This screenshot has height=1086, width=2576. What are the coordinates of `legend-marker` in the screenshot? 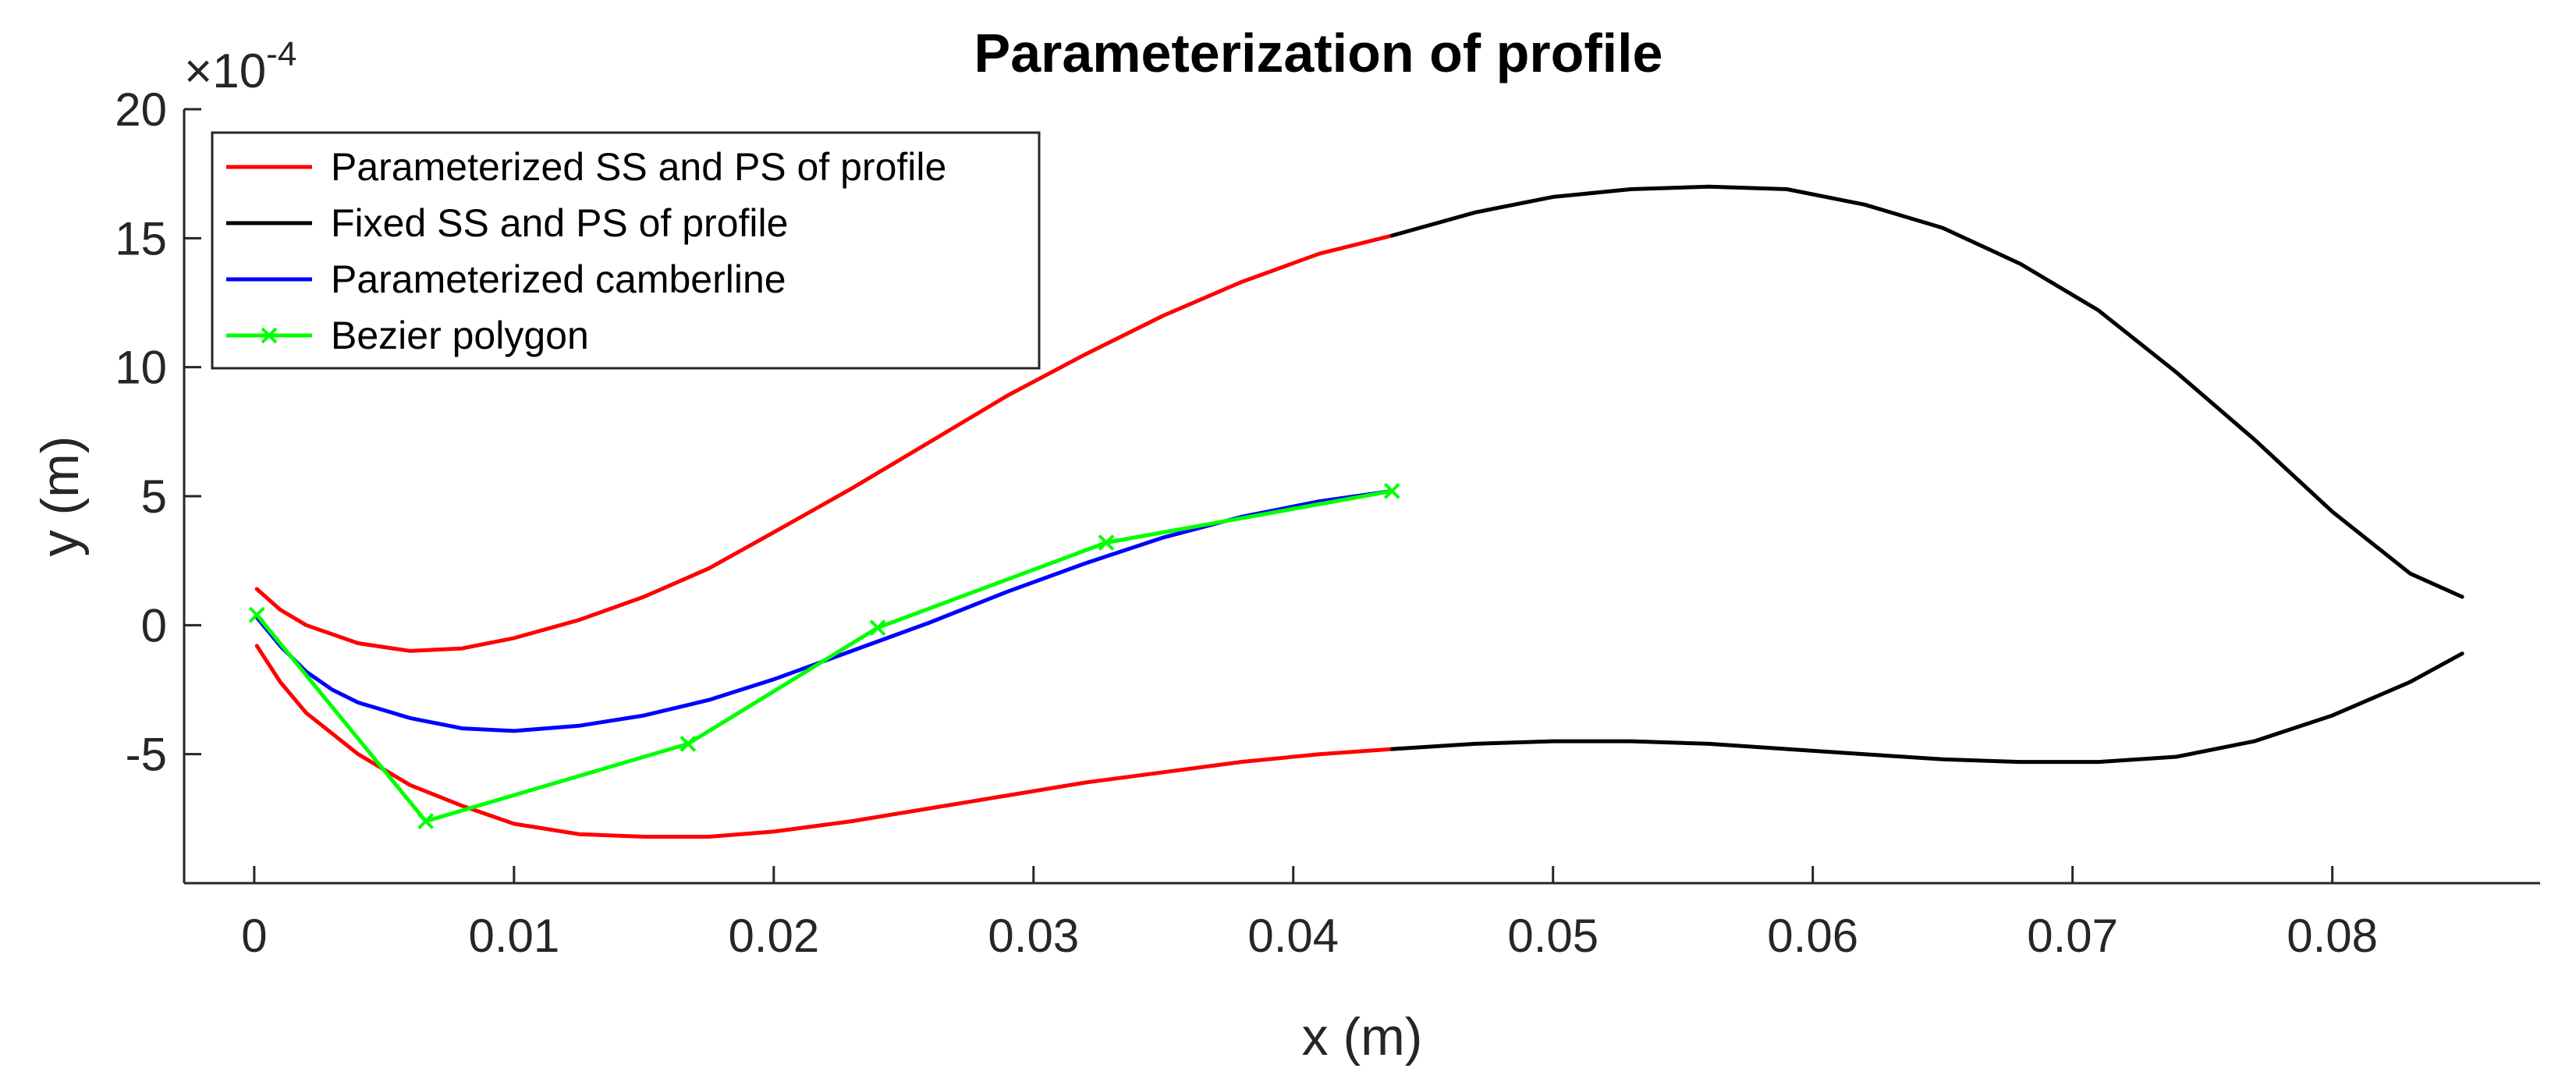 It's located at (269, 335).